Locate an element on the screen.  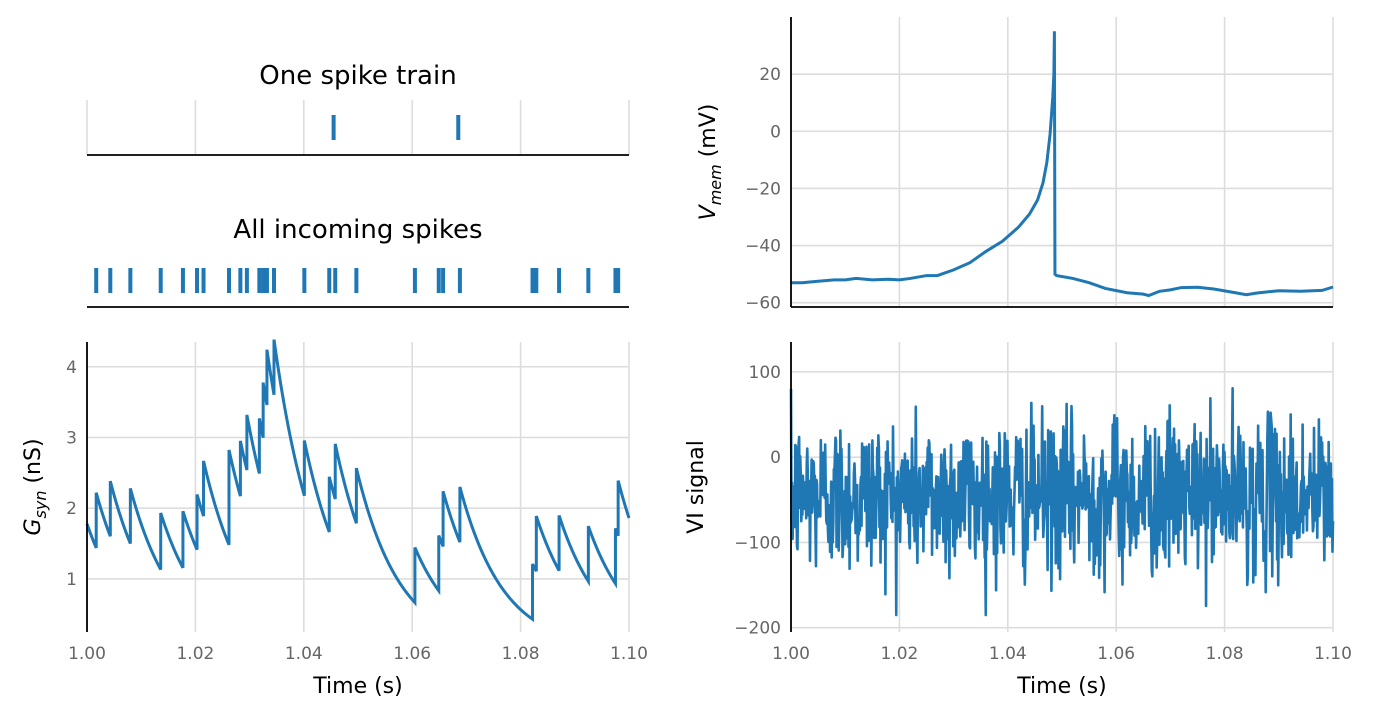
y-tick-label: −20 is located at coordinates (763, 189).